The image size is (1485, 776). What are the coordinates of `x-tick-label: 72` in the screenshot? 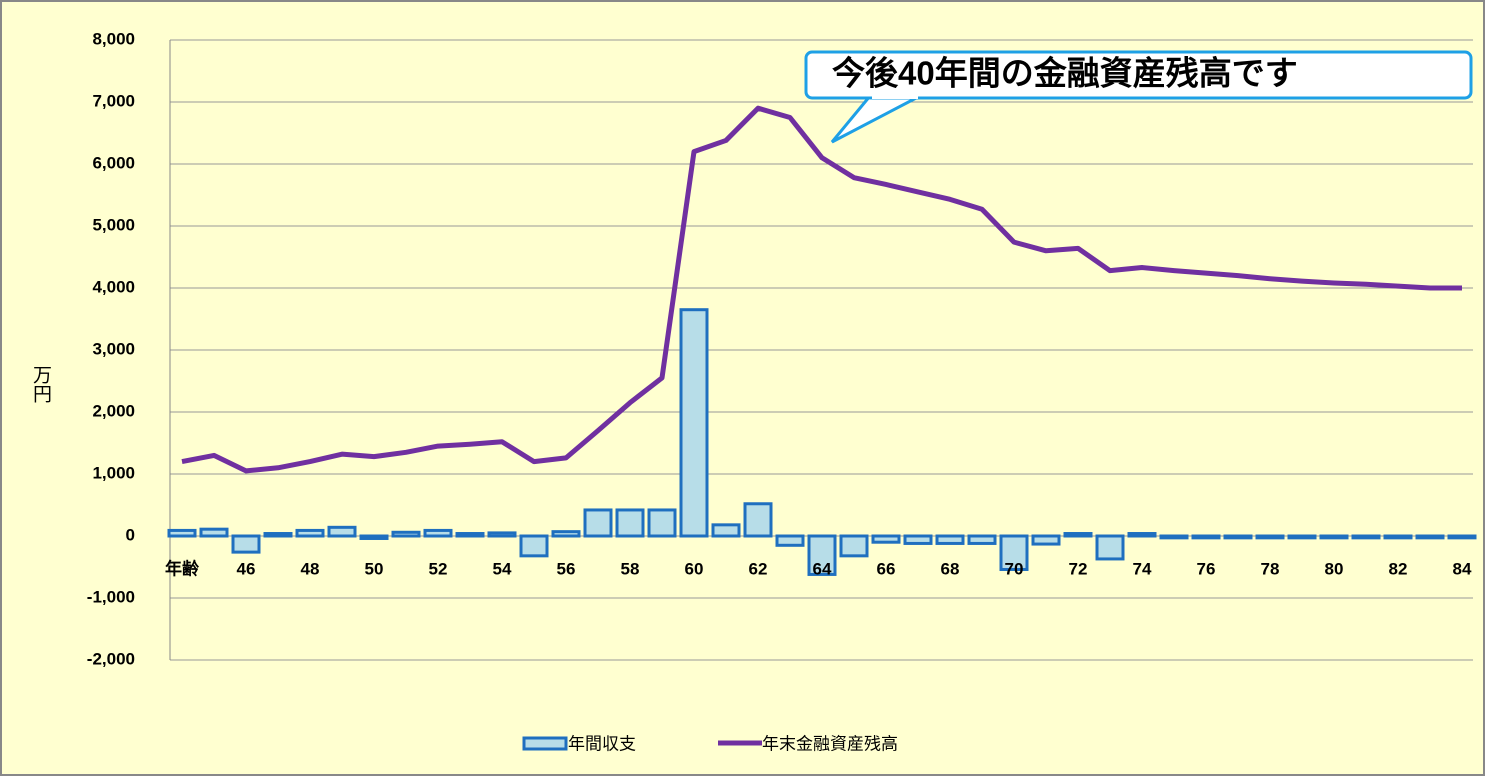 It's located at (1078, 568).